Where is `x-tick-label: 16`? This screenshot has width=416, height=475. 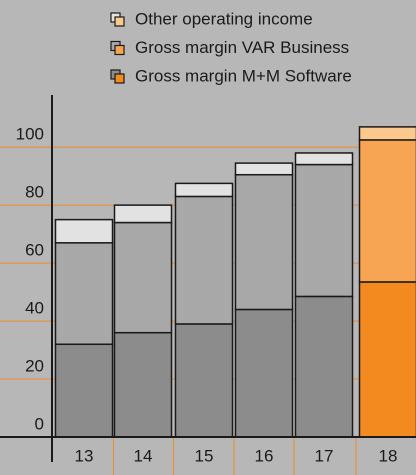
x-tick-label: 16 is located at coordinates (264, 455).